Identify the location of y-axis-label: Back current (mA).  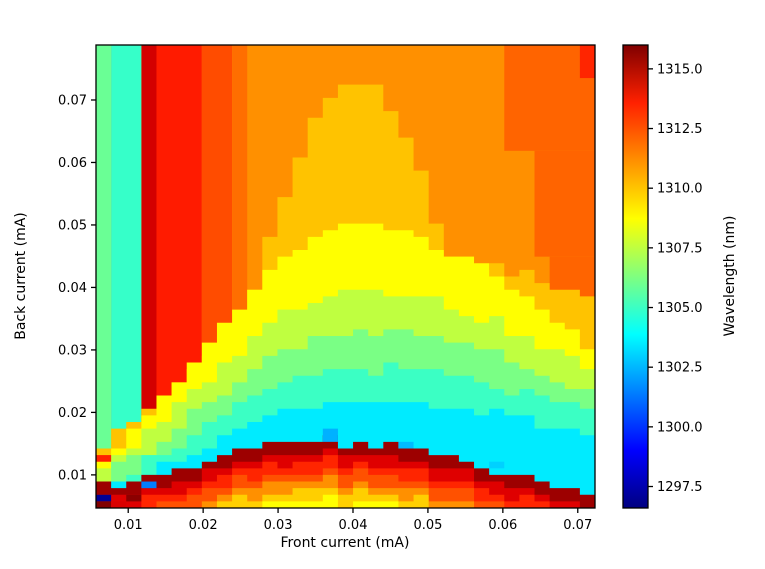
(21, 276).